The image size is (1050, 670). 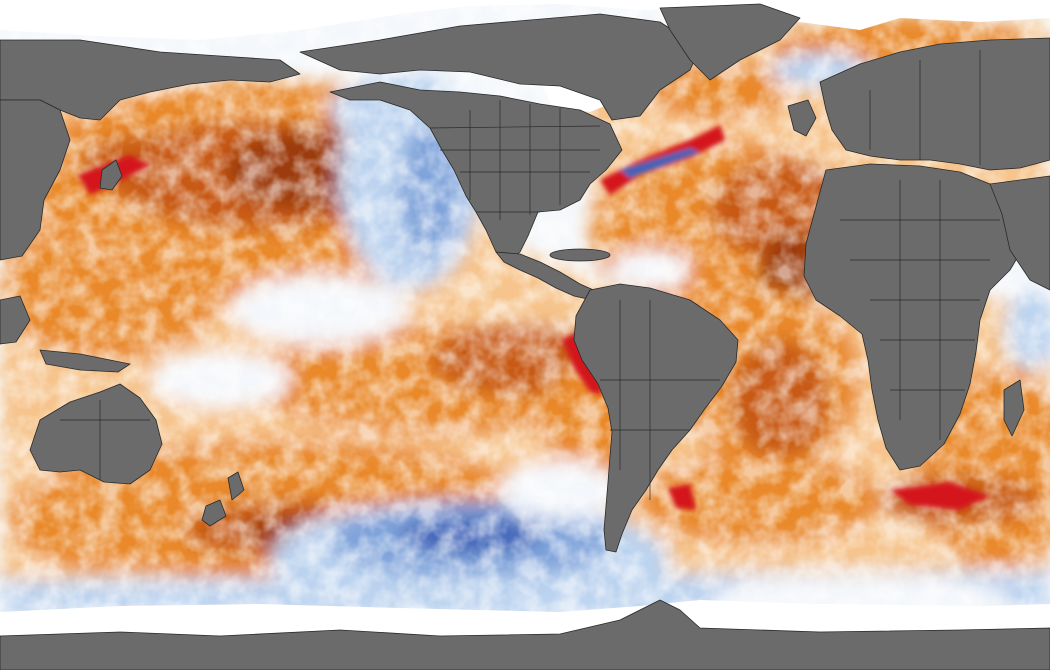 I want to click on peru-coast-hotspot, so click(x=582, y=362).